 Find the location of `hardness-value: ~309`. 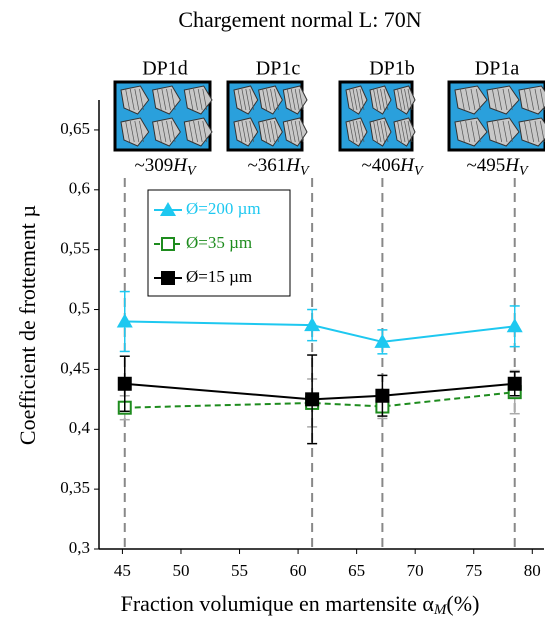

hardness-value: ~309 is located at coordinates (153, 165).